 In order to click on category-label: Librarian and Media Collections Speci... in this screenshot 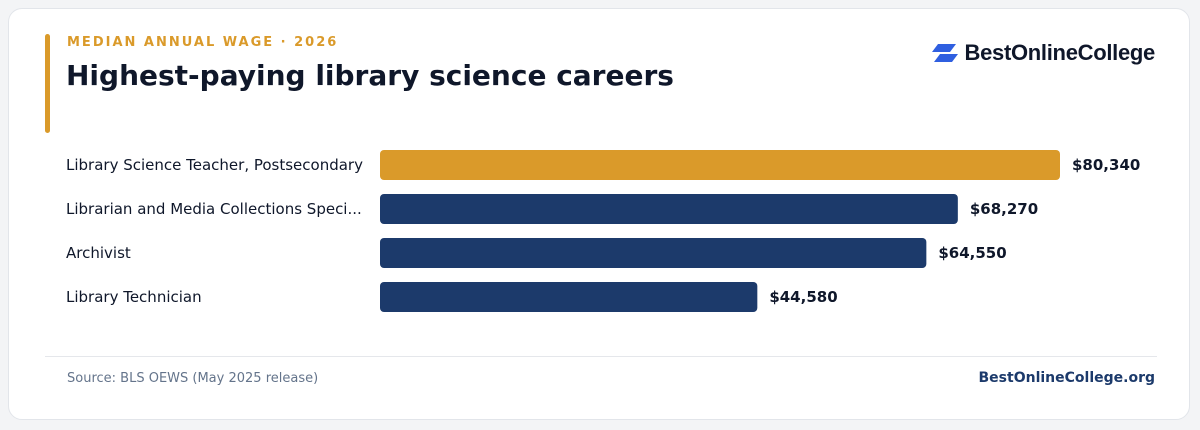, I will do `click(214, 209)`.